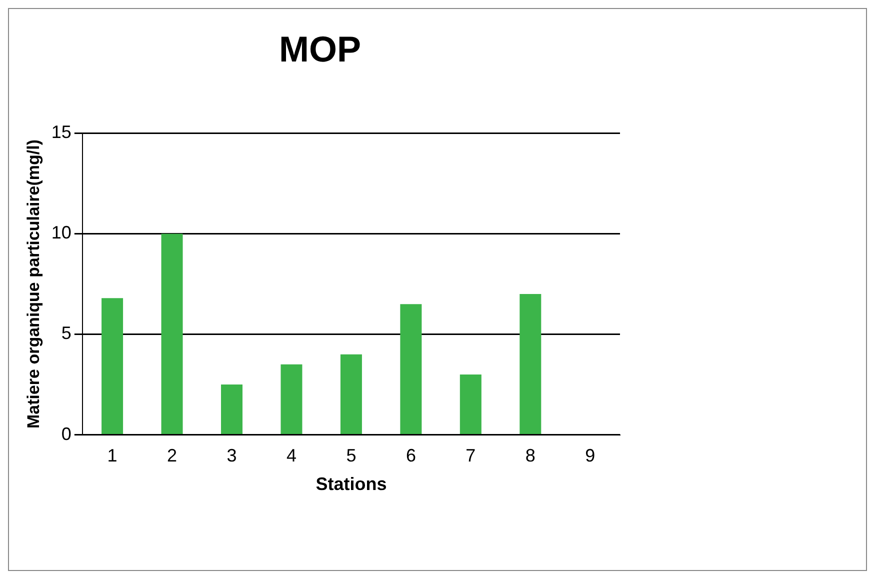 This screenshot has height=581, width=877. I want to click on x-tick-label: 9, so click(590, 456).